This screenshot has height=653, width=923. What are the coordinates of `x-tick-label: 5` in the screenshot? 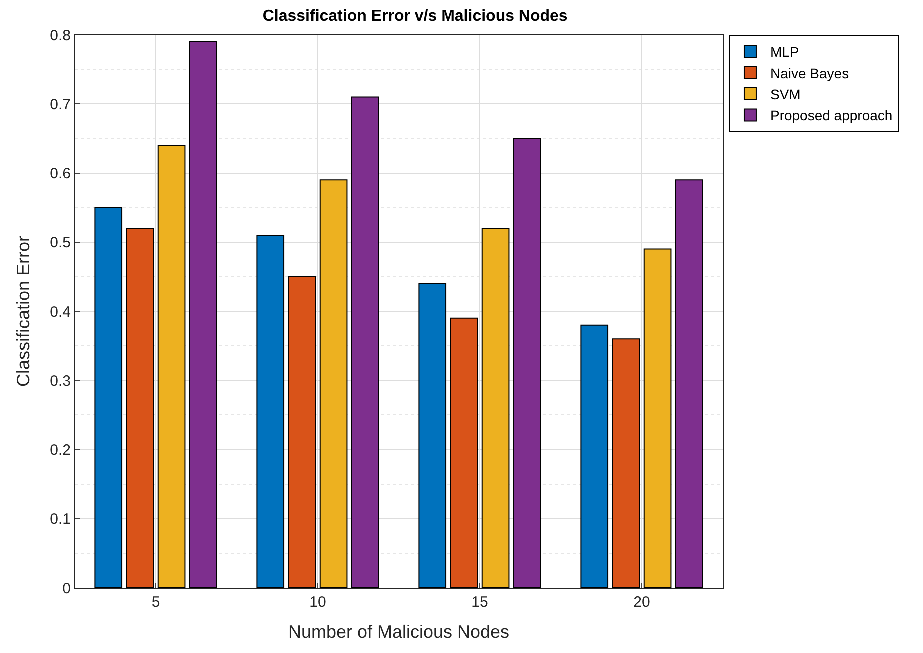 It's located at (156, 602).